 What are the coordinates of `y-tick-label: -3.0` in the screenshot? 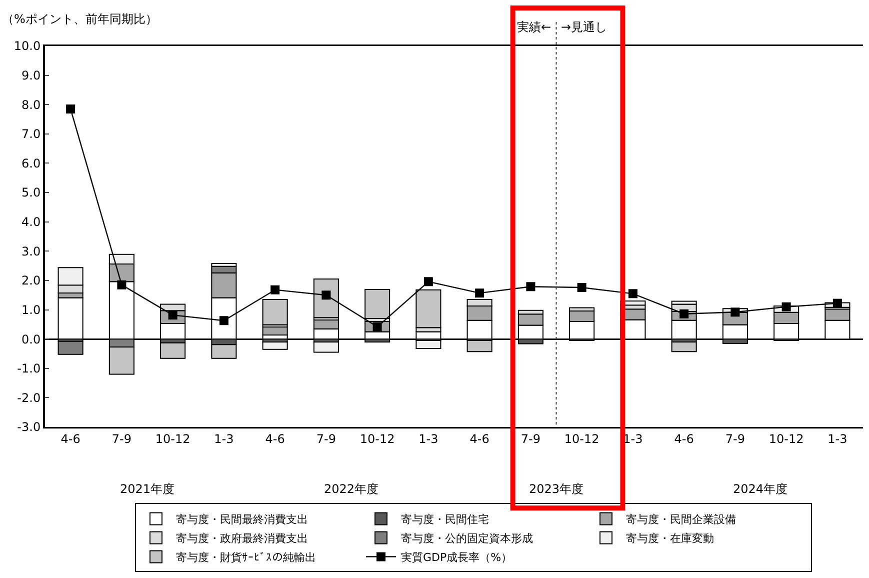 It's located at (29, 427).